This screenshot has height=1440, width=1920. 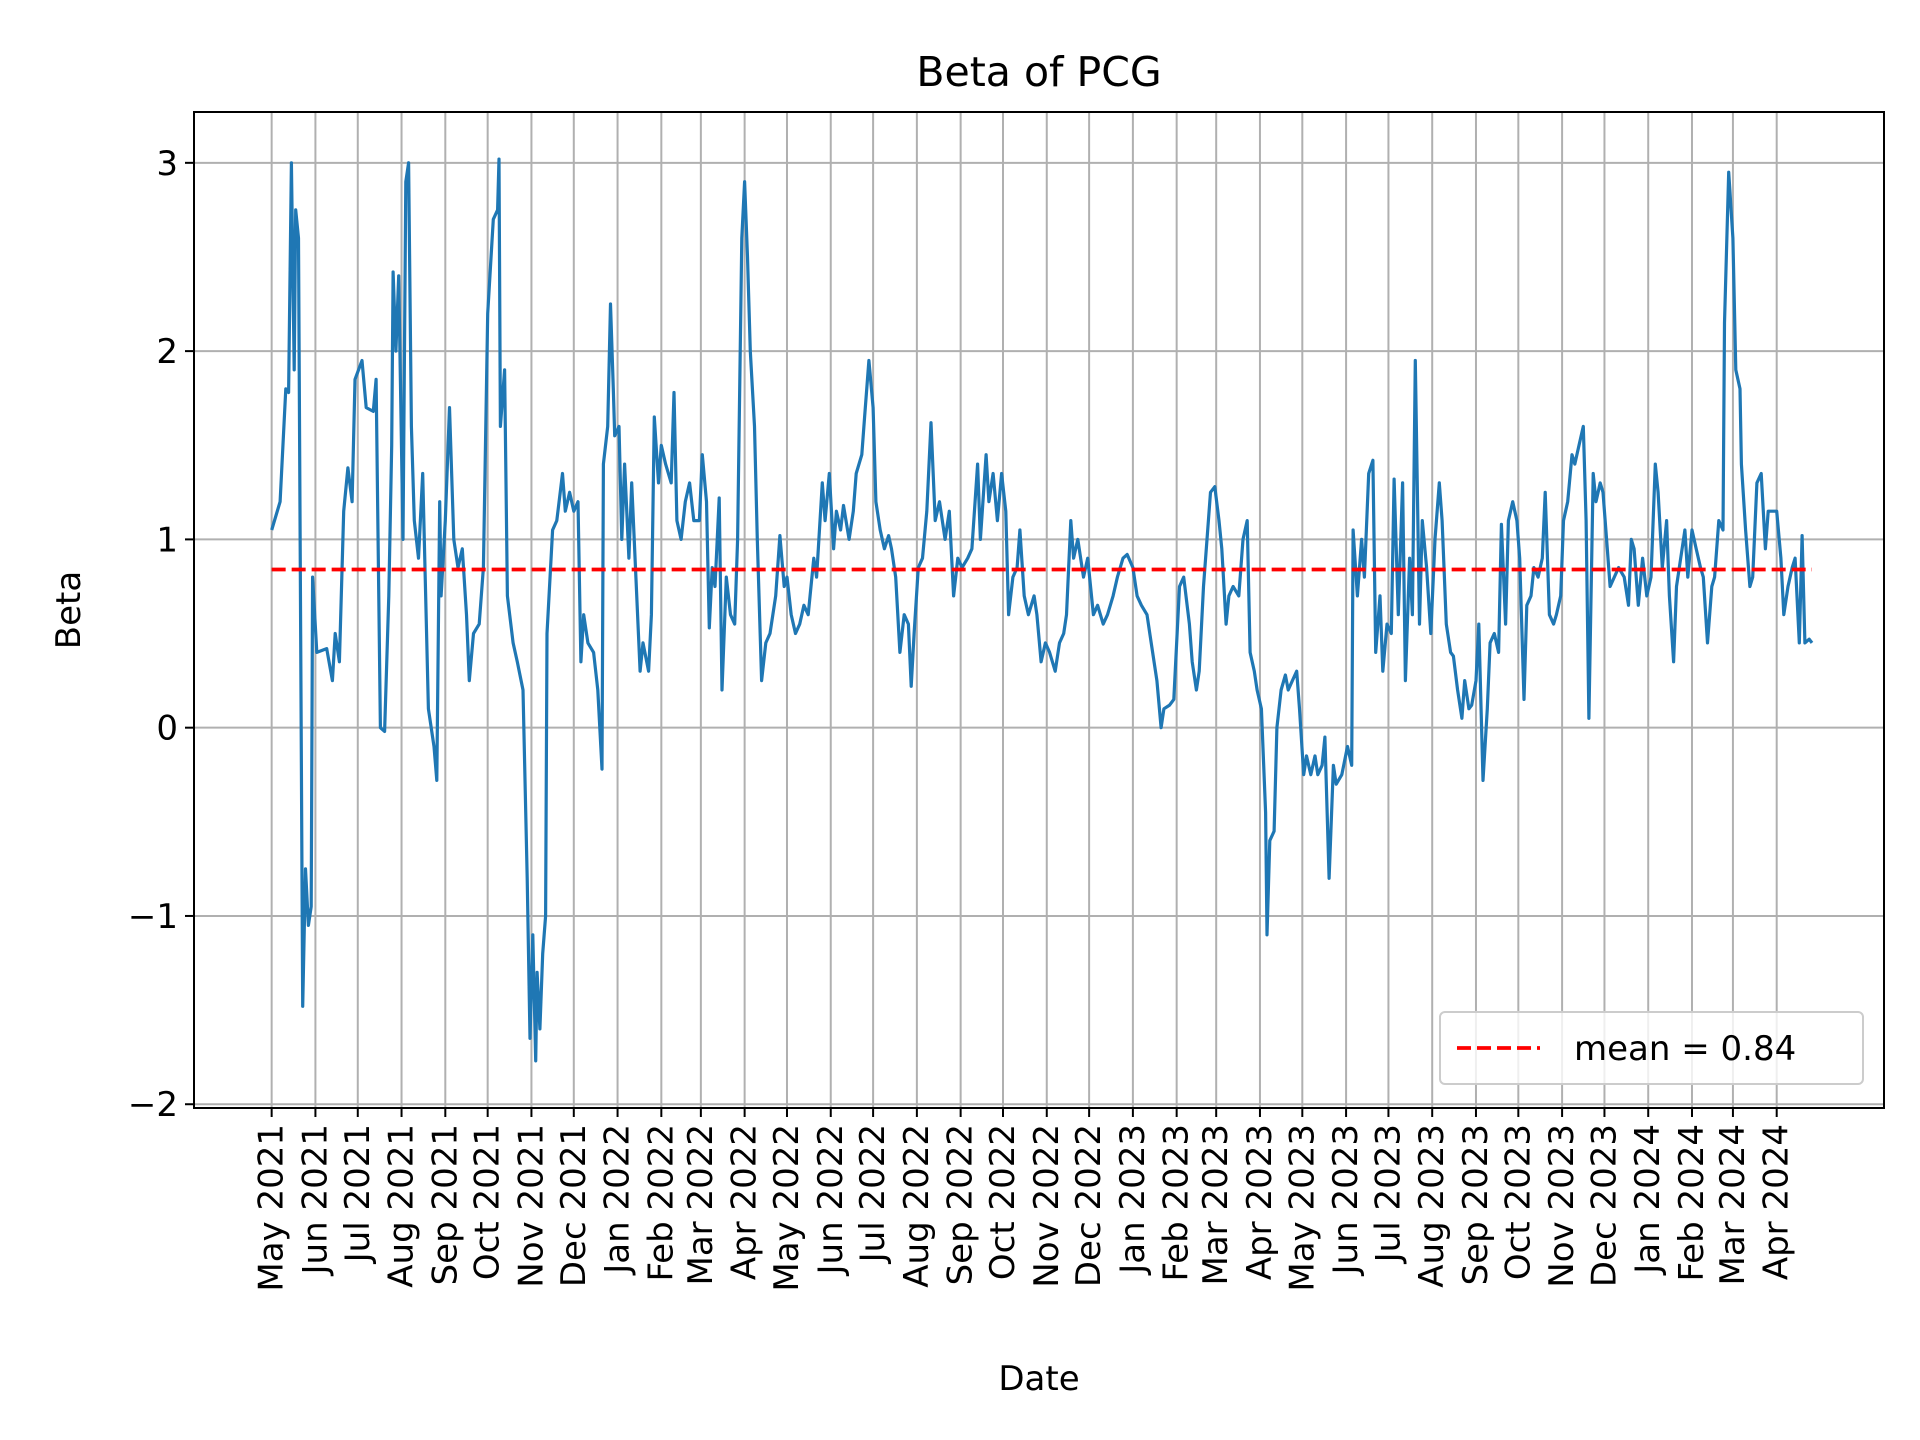 I want to click on y-tick-label: 3, so click(x=167, y=164).